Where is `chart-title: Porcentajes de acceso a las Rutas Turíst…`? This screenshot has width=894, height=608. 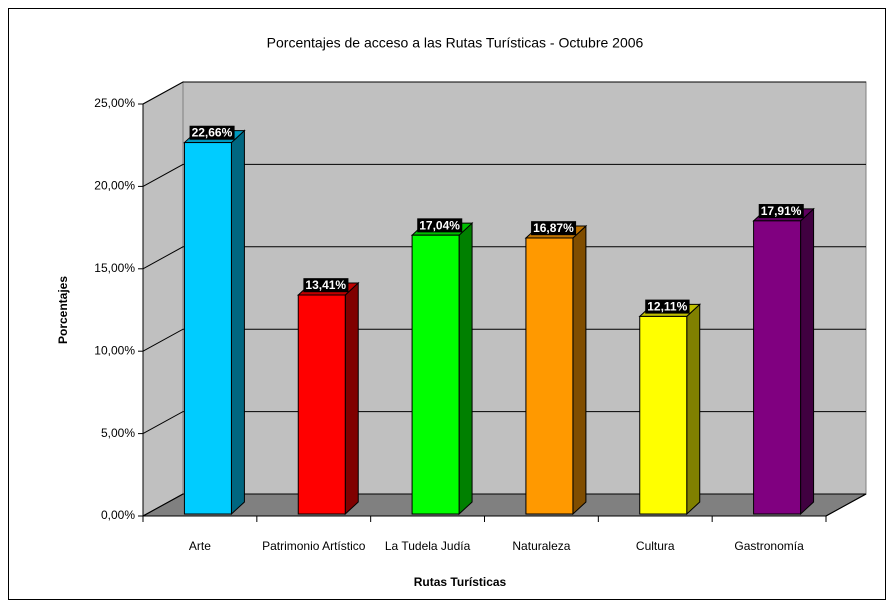 chart-title: Porcentajes de acceso a las Rutas Turíst… is located at coordinates (455, 43).